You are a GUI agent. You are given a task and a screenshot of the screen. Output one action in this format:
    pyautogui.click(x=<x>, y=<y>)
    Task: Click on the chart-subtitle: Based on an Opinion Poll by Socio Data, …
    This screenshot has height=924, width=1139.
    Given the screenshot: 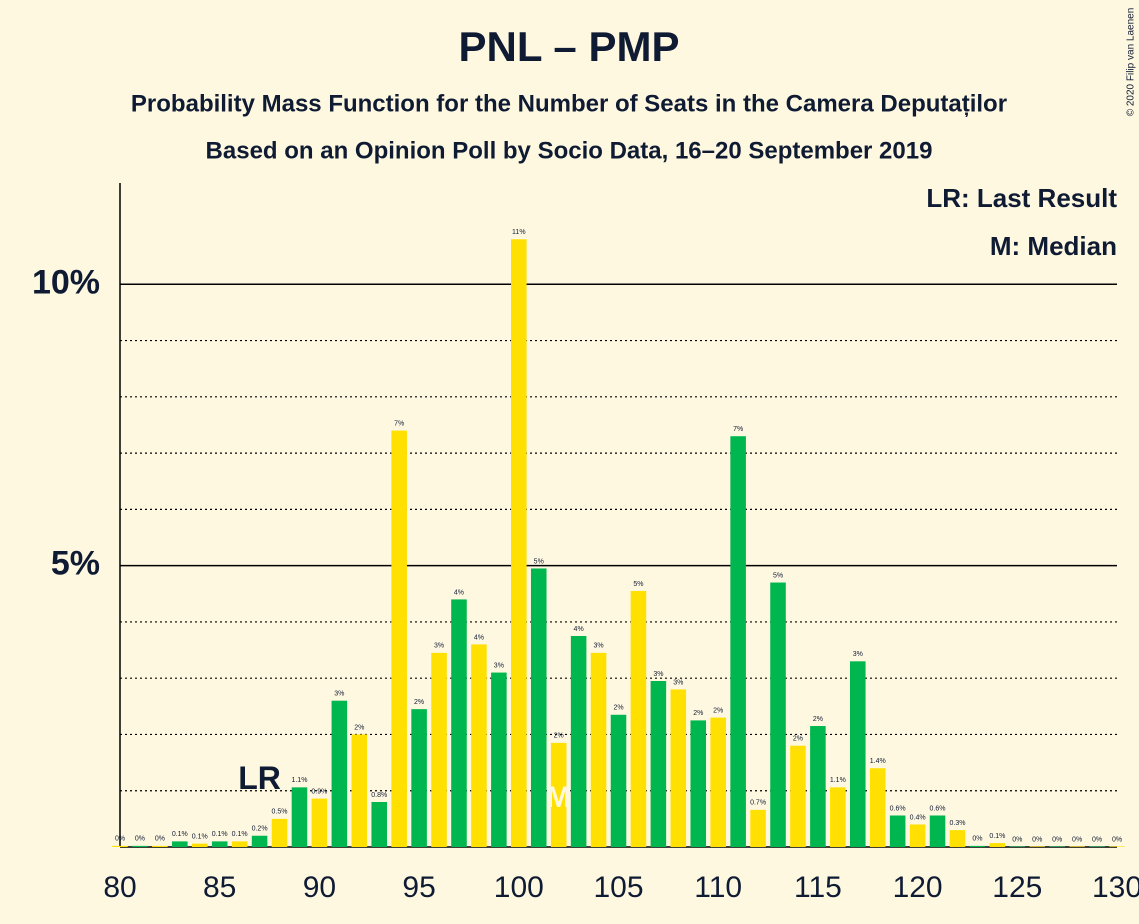 What is the action you would take?
    pyautogui.click(x=569, y=150)
    